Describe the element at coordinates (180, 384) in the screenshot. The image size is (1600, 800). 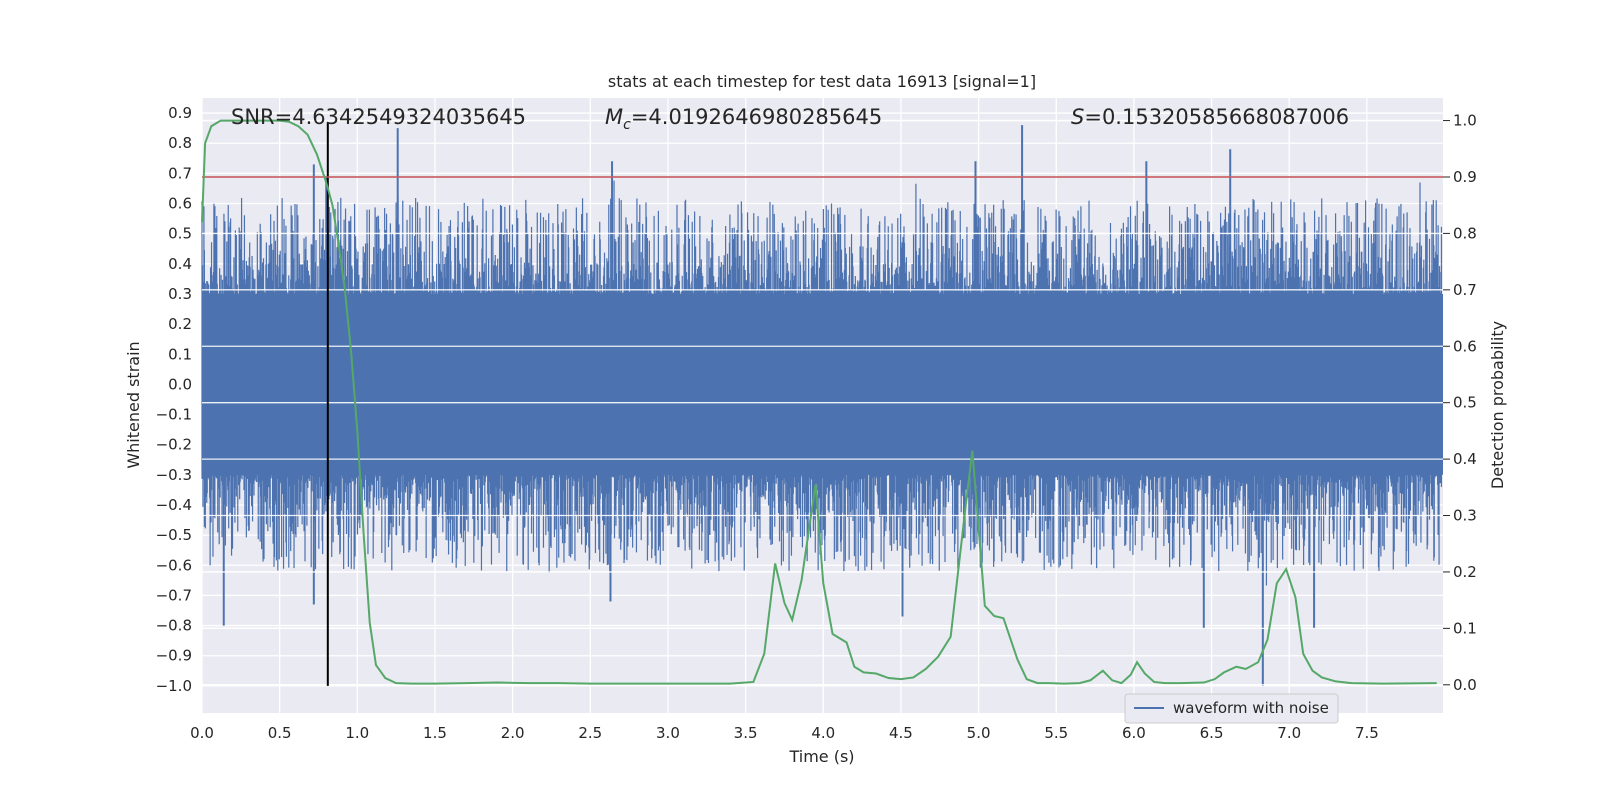
I see `y-left-tick-label: 0.0` at that location.